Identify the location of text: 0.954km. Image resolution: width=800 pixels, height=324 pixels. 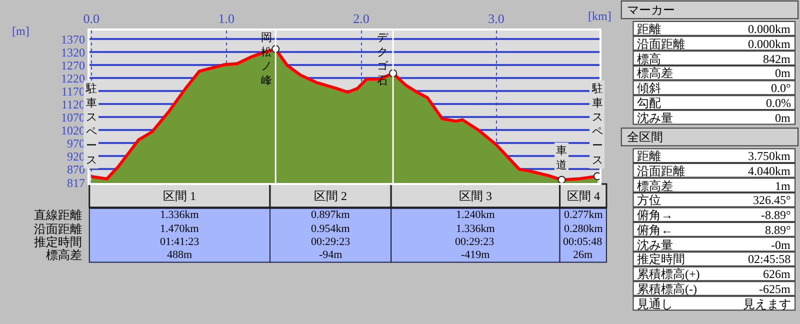
(330, 229).